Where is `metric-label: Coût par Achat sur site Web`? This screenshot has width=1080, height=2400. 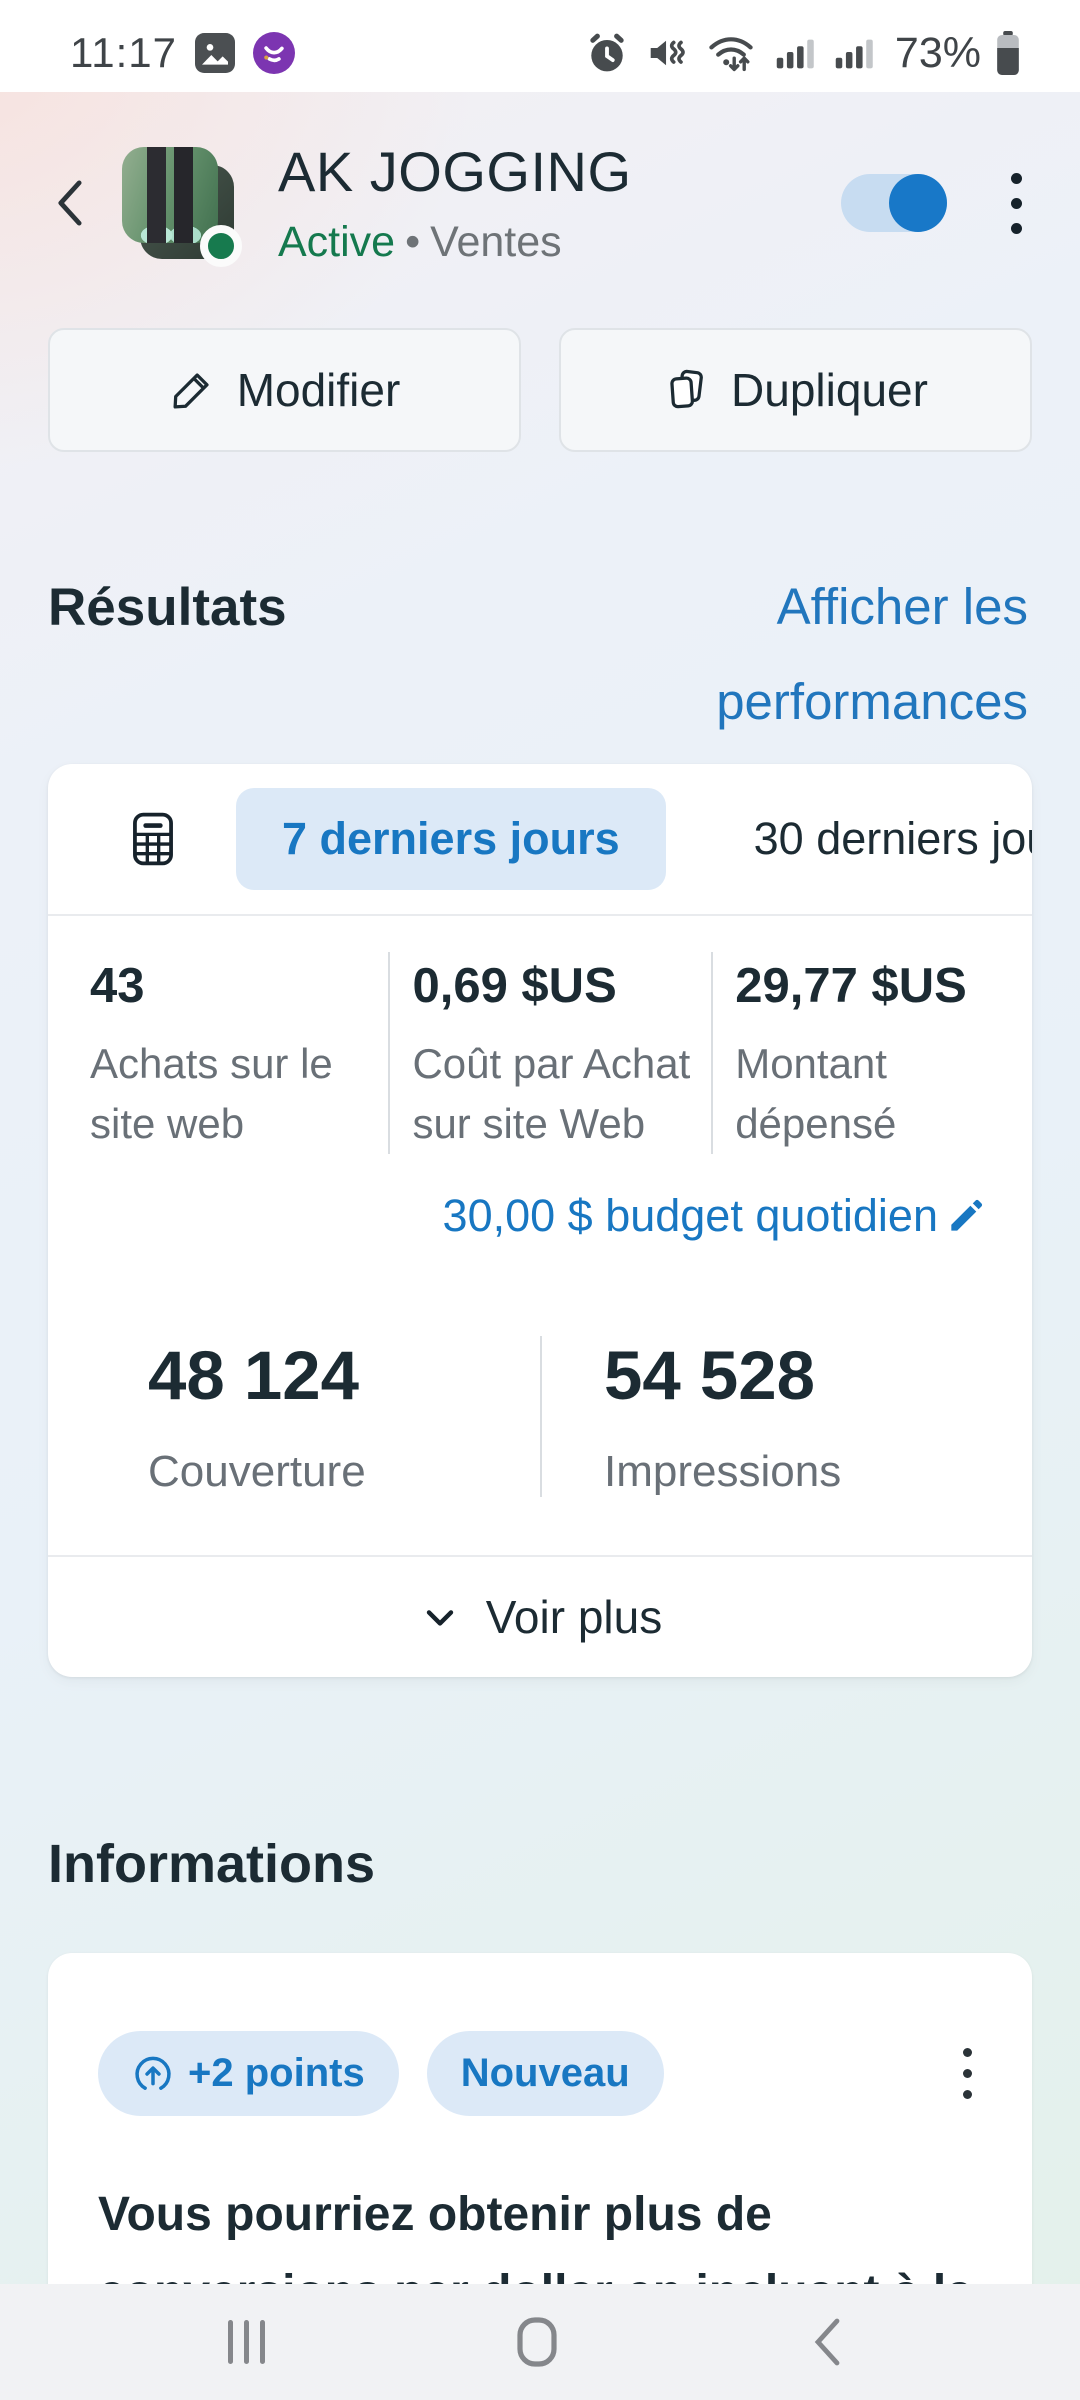 metric-label: Coût par Achat sur site Web is located at coordinates (551, 1093).